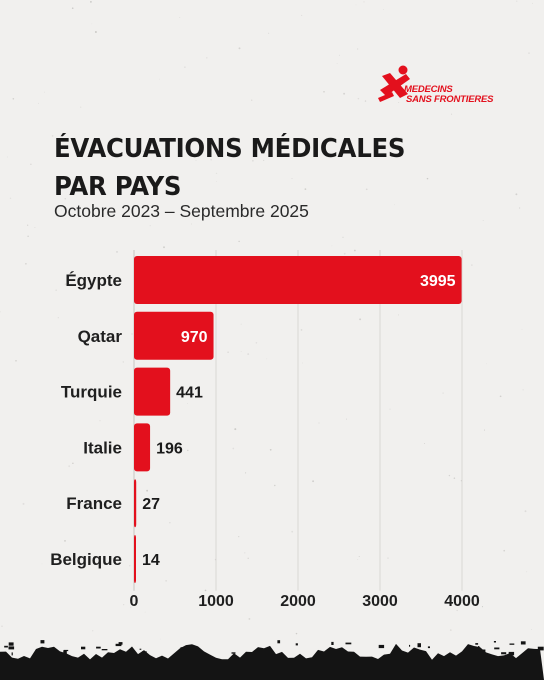 The width and height of the screenshot is (544, 680). Describe the element at coordinates (118, 187) in the screenshot. I see `chart-title-line-2: PAR PAYS` at that location.